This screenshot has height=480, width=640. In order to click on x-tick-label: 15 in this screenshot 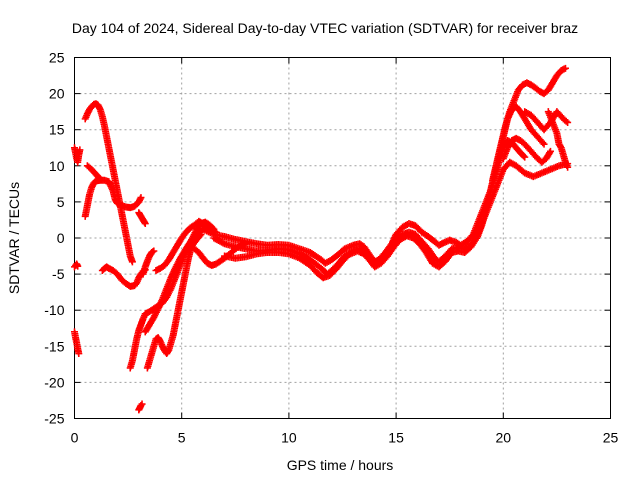, I will do `click(396, 438)`.